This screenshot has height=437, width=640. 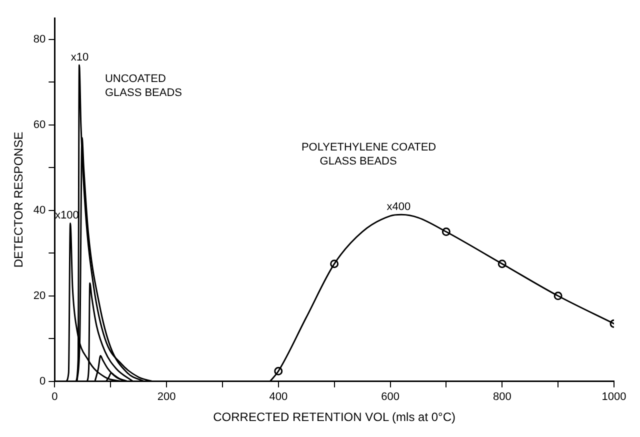 What do you see at coordinates (368, 155) in the screenshot?
I see `annotation: POLYETHYLENE COATED GLASS BEADS` at bounding box center [368, 155].